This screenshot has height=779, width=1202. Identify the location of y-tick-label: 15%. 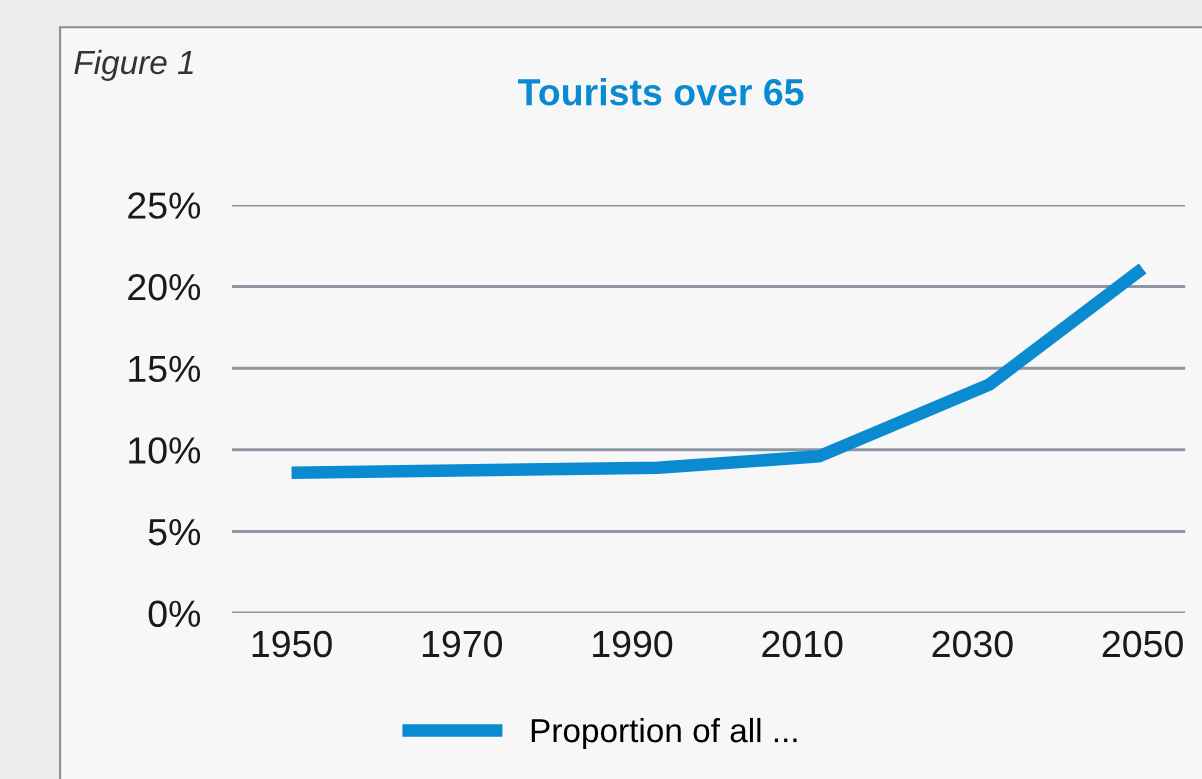
(165, 369).